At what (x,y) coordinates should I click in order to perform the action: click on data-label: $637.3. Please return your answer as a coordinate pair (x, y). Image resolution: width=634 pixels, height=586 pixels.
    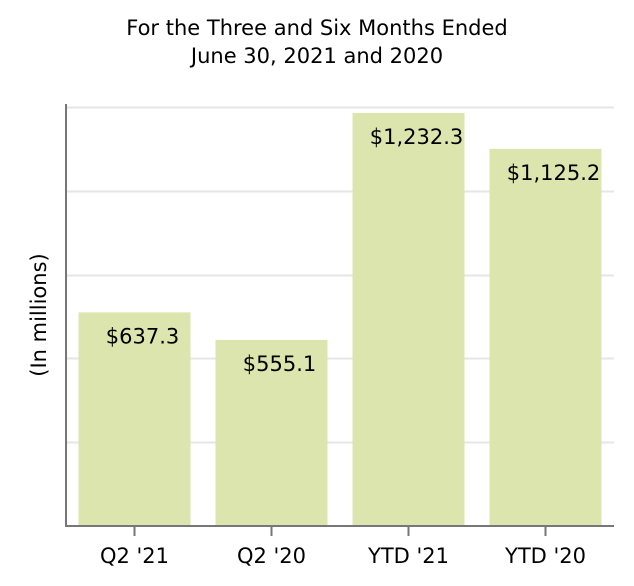
    Looking at the image, I should click on (142, 336).